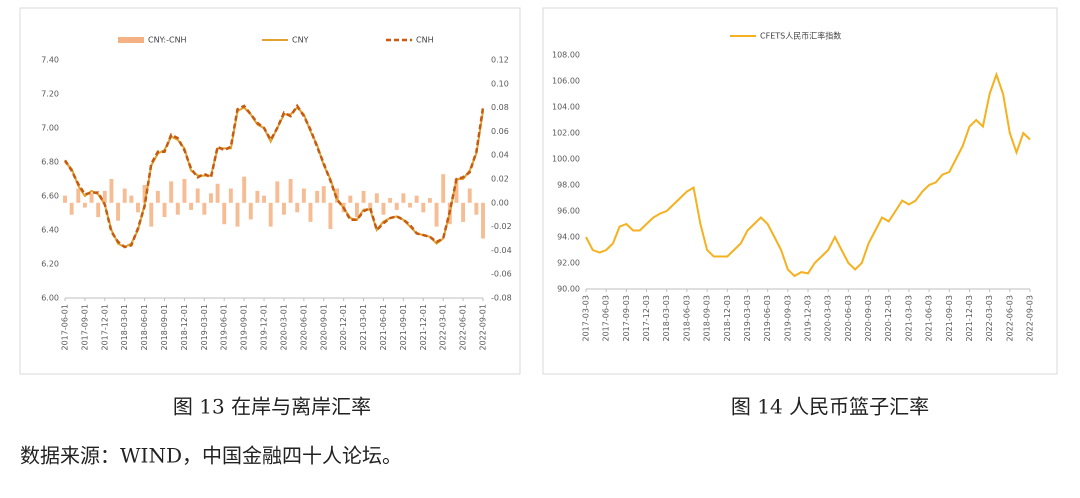 This screenshot has width=1080, height=498. I want to click on x-tick-label: 2022-06-03, so click(1009, 318).